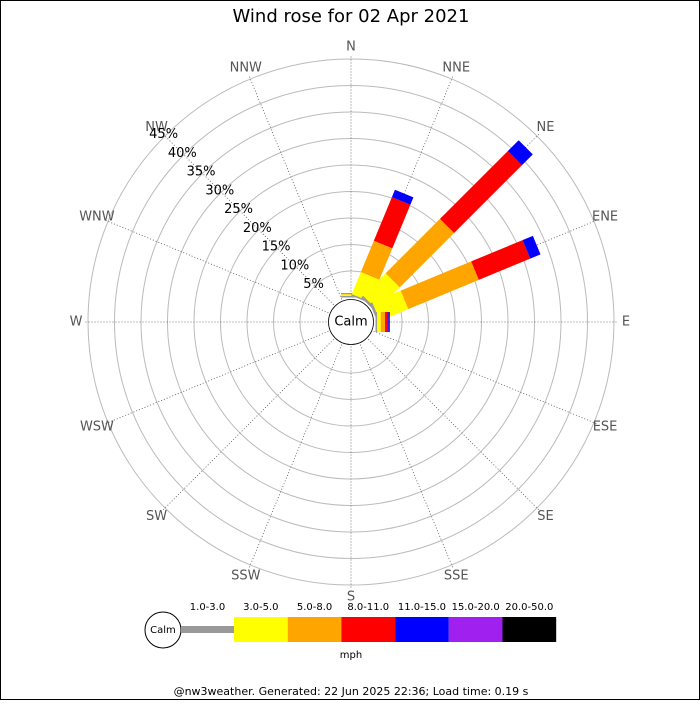 The image size is (700, 704). I want to click on direction-label: ENE, so click(605, 216).